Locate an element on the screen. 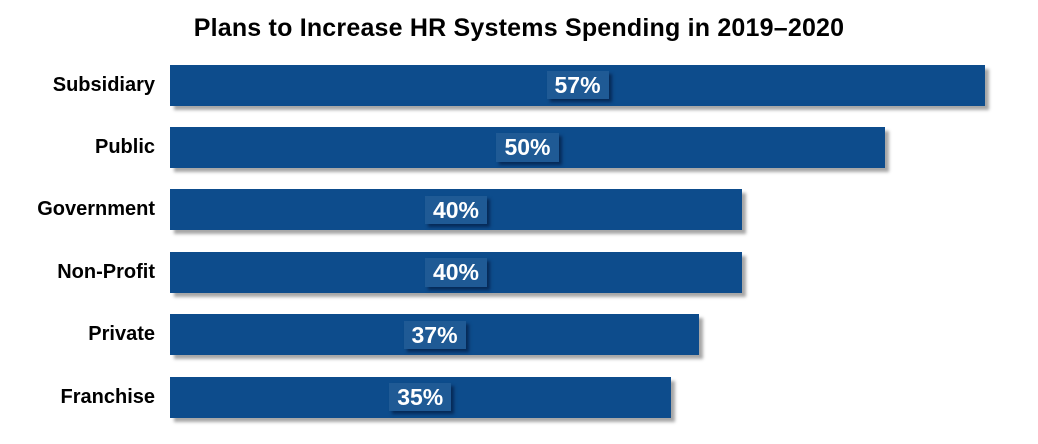  bar-value-label: 37% is located at coordinates (434, 334).